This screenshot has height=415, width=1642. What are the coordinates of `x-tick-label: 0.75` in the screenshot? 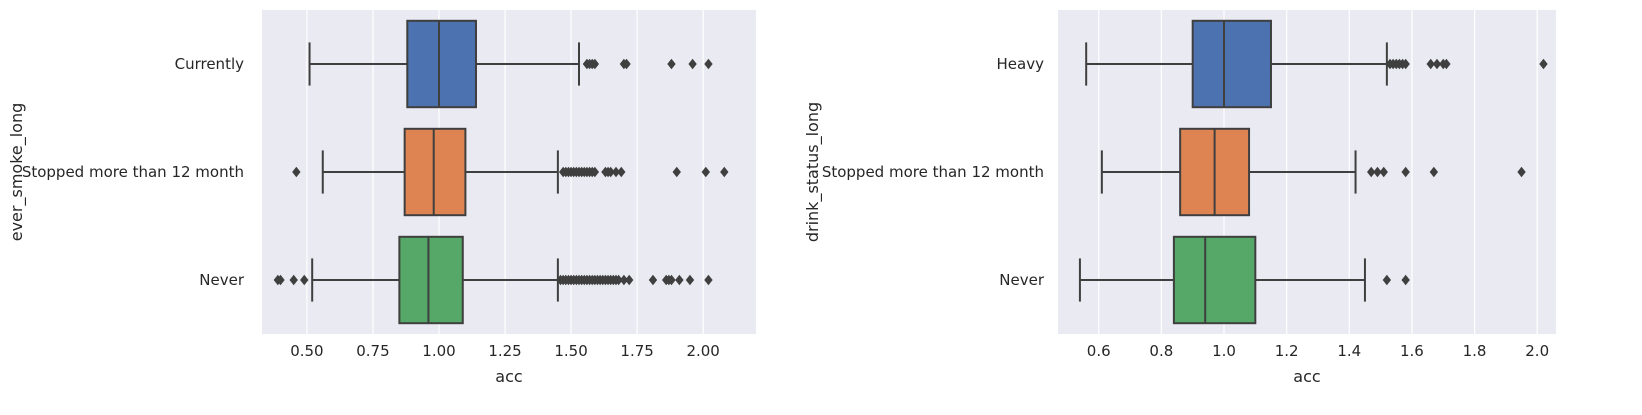 It's located at (372, 351).